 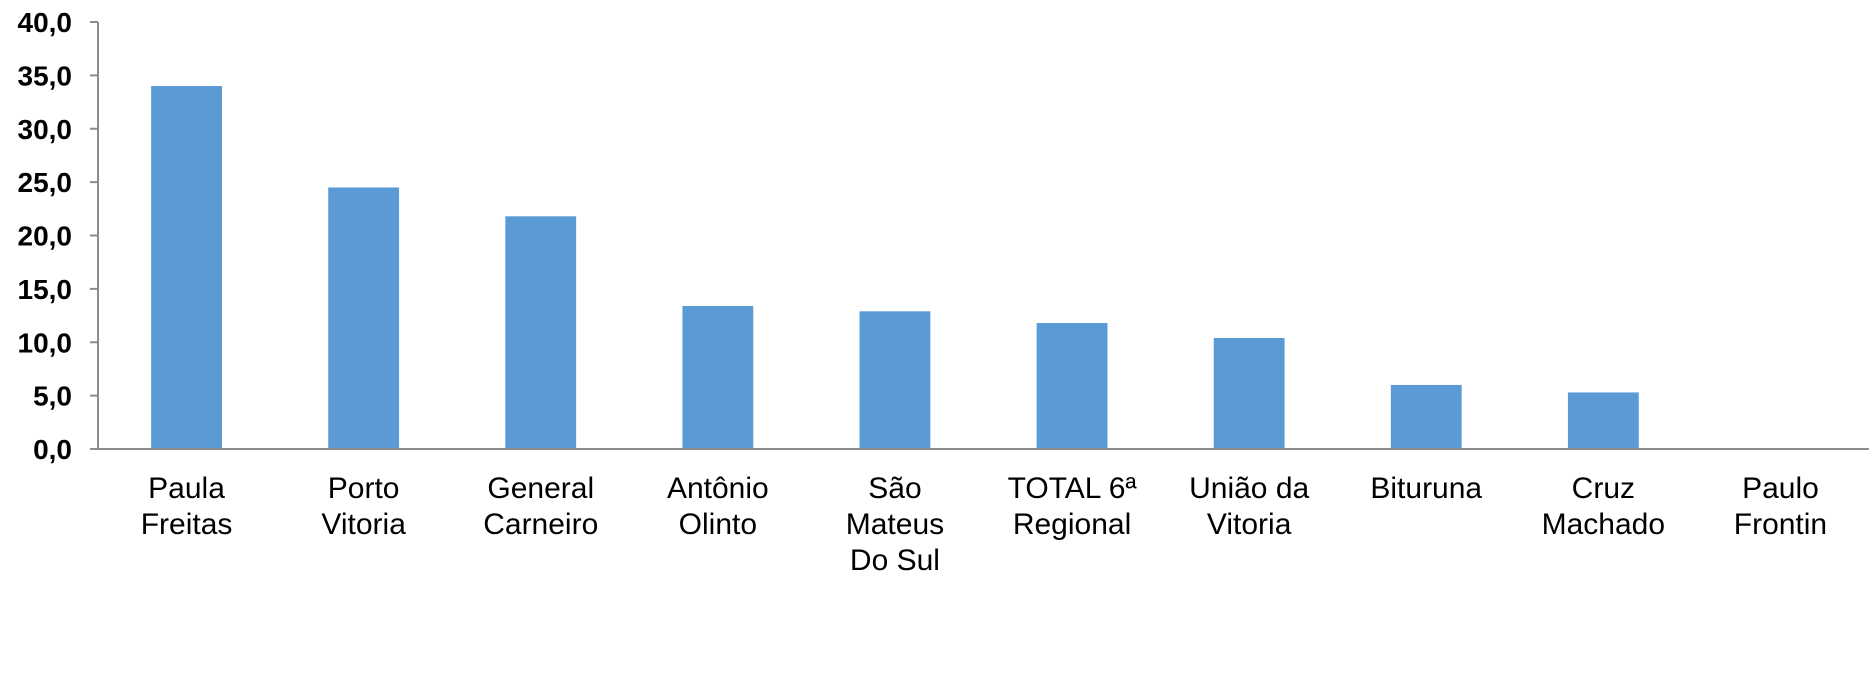 What do you see at coordinates (363, 506) in the screenshot?
I see `x-tick-label: Porto Vitoria` at bounding box center [363, 506].